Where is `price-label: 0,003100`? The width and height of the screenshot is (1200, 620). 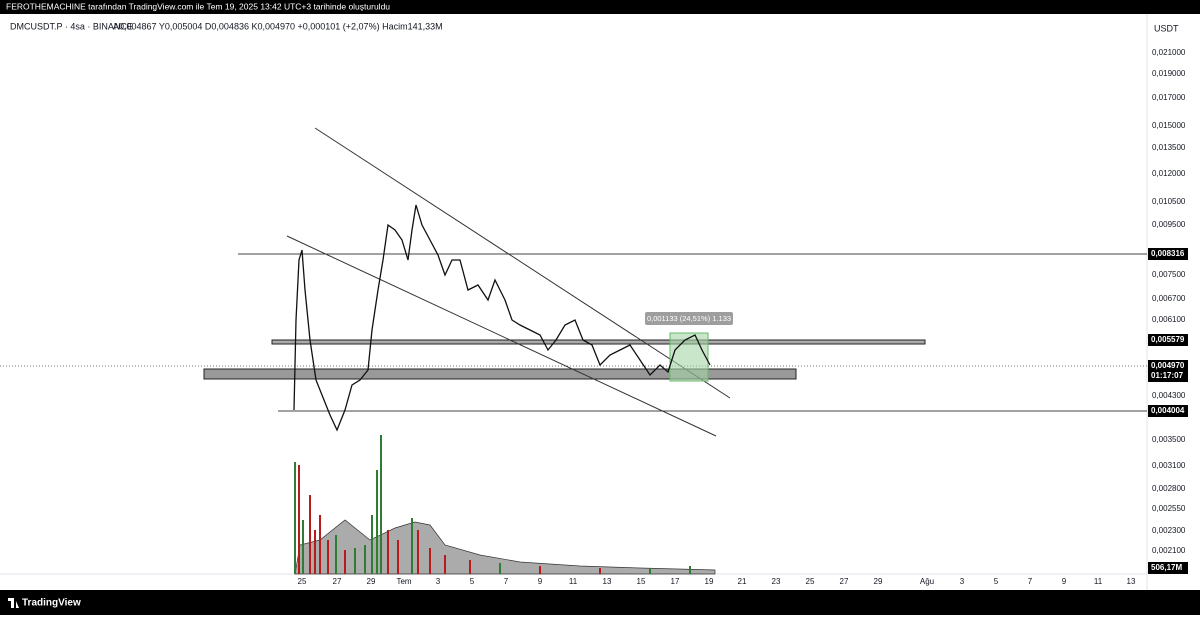 price-label: 0,003100 is located at coordinates (1169, 465).